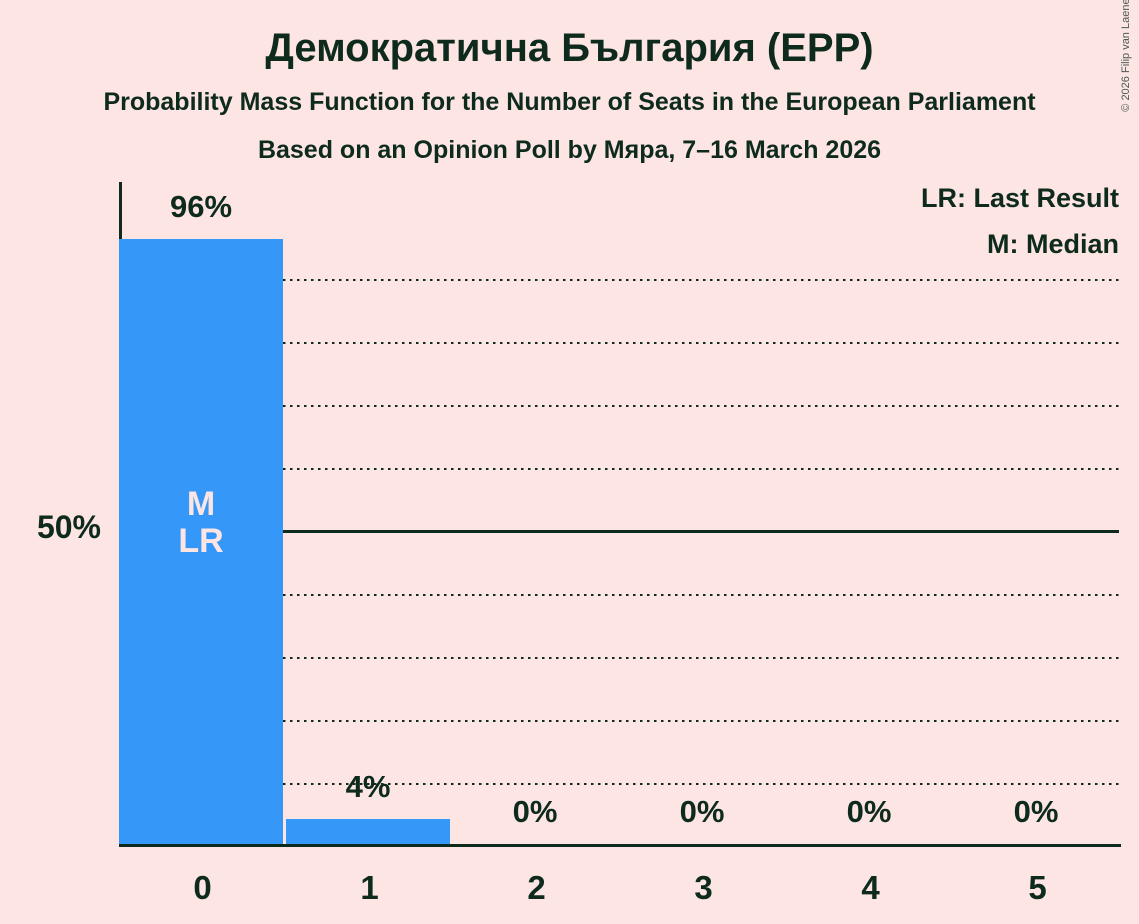 This screenshot has height=924, width=1139. I want to click on x-axis-labels: 0 1 2 3 4 5, so click(620, 888).